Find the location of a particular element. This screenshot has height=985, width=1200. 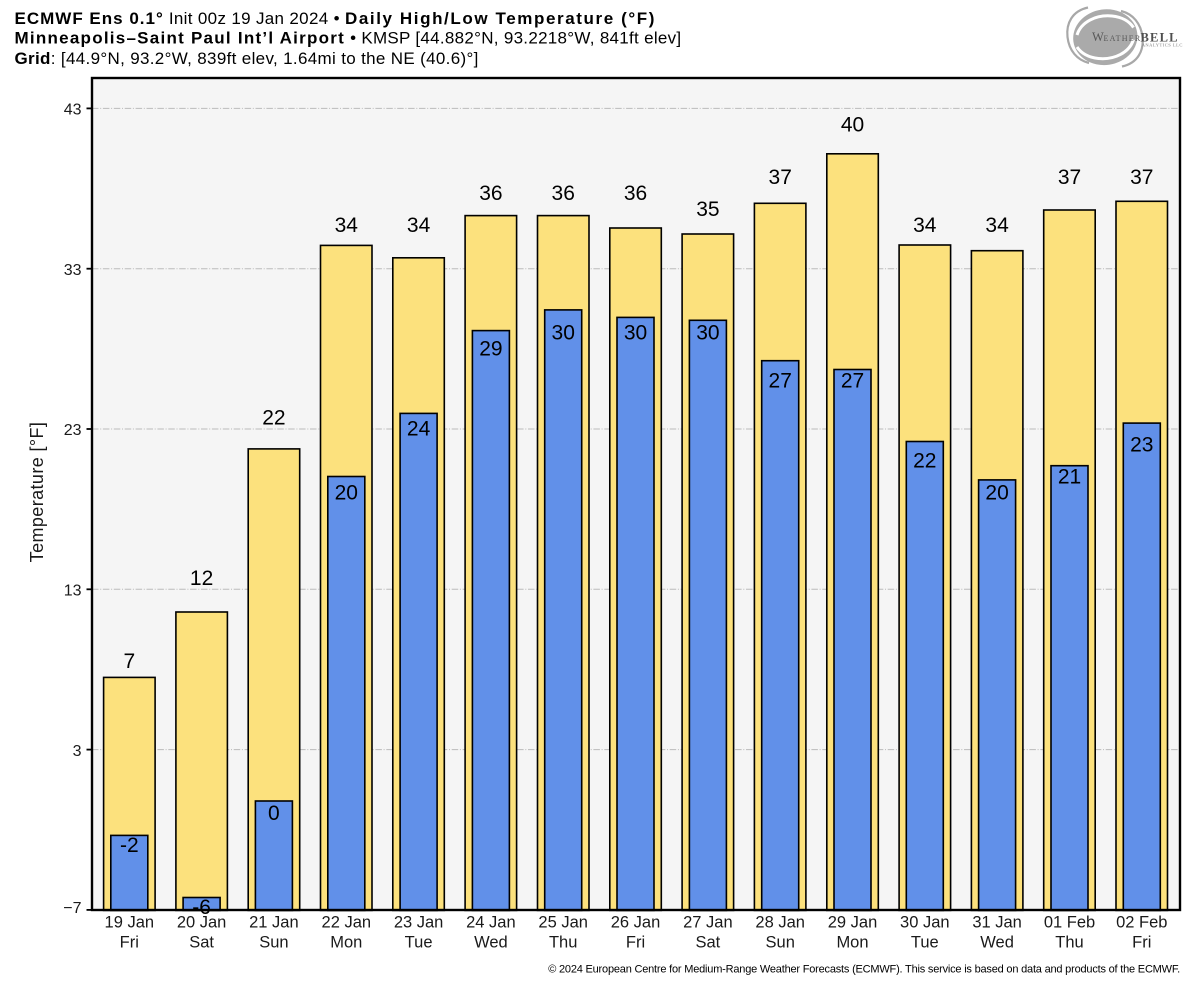

svg-text: 40 is located at coordinates (852, 125).